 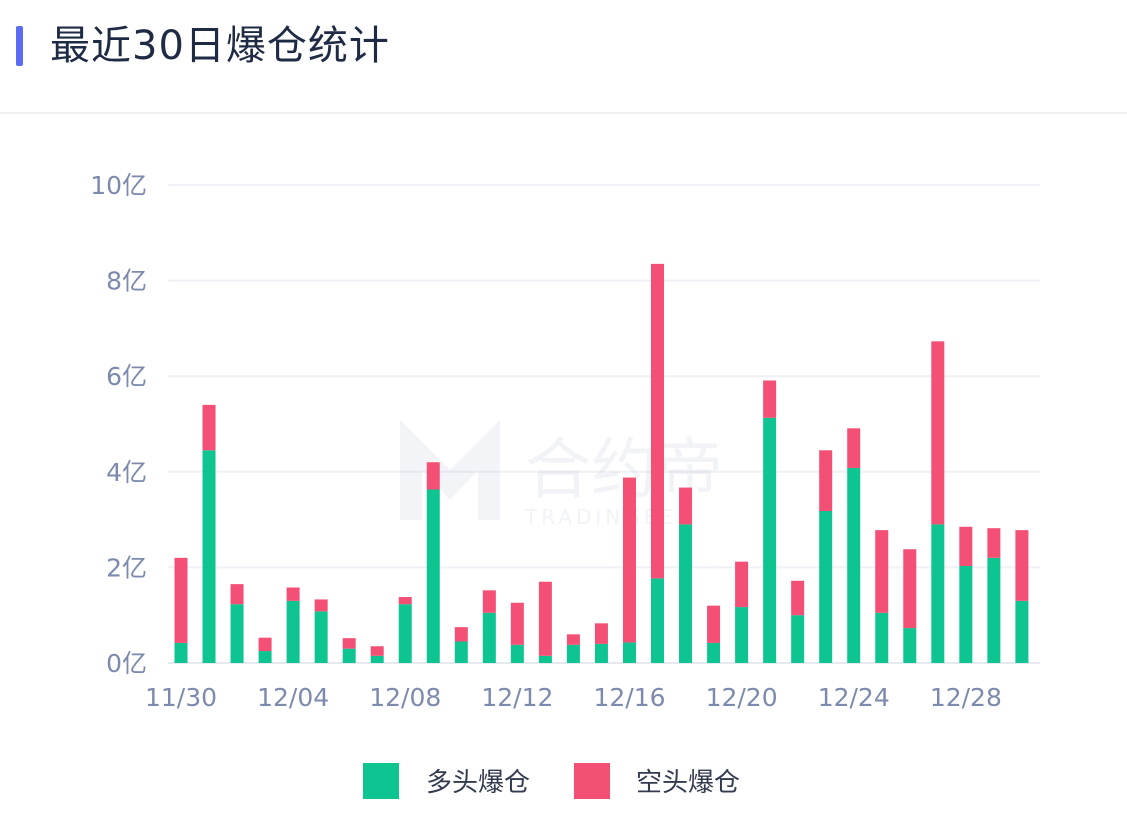 I want to click on chart-title: 最近30日爆仓统计, so click(x=220, y=46).